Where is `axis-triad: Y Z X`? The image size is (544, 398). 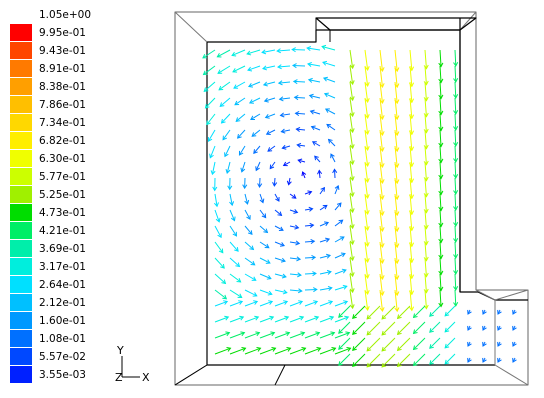 axis-triad: Y Z X is located at coordinates (135, 364).